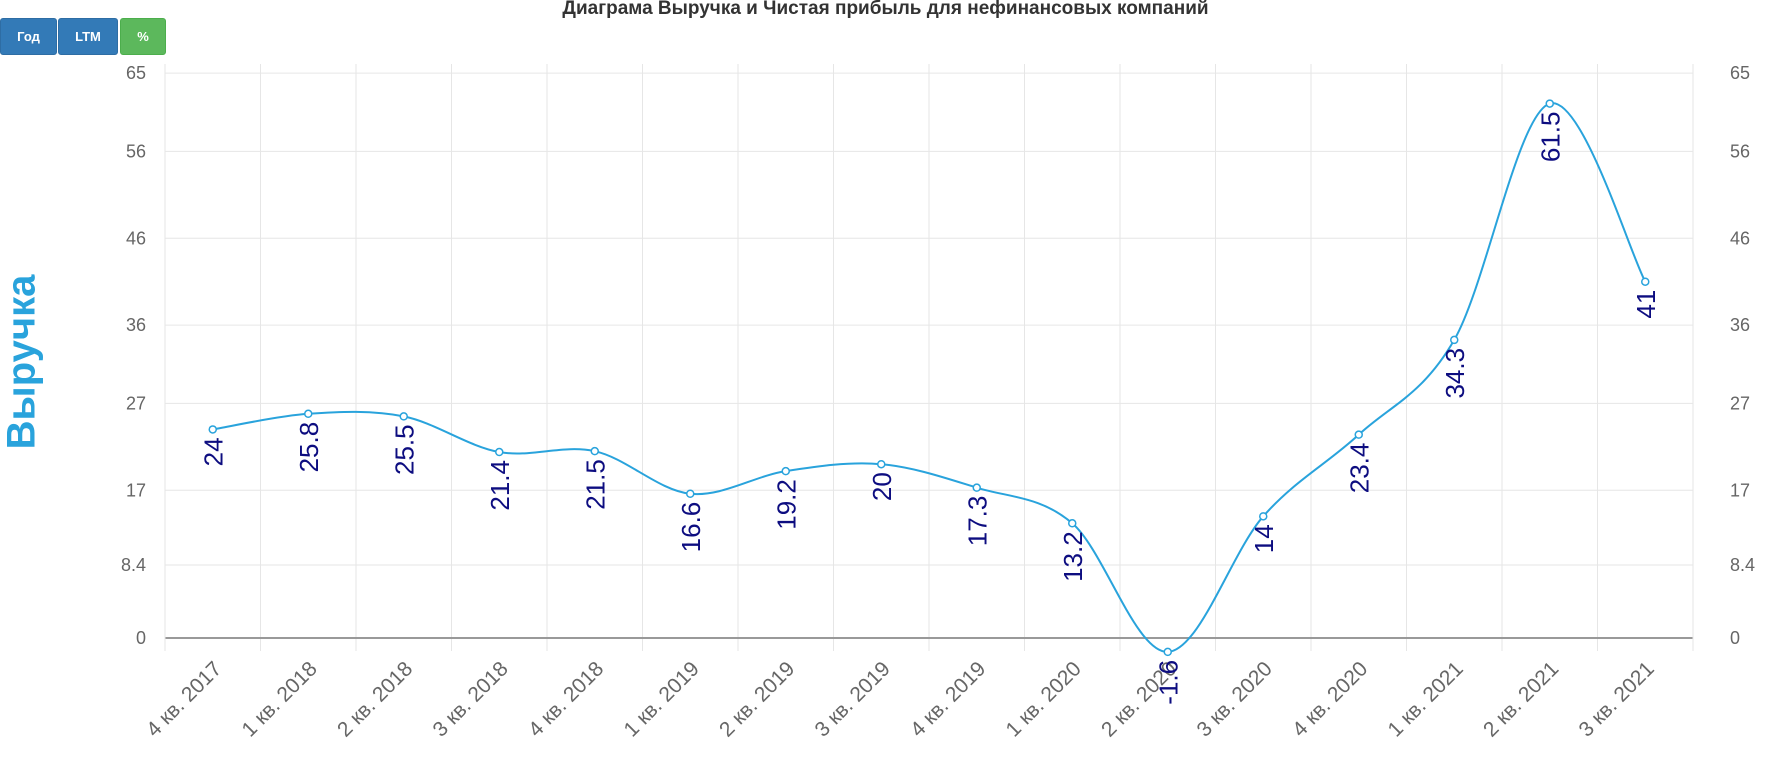  What do you see at coordinates (948, 699) in the screenshot?
I see `x-tick-label: 4 кв. 2019` at bounding box center [948, 699].